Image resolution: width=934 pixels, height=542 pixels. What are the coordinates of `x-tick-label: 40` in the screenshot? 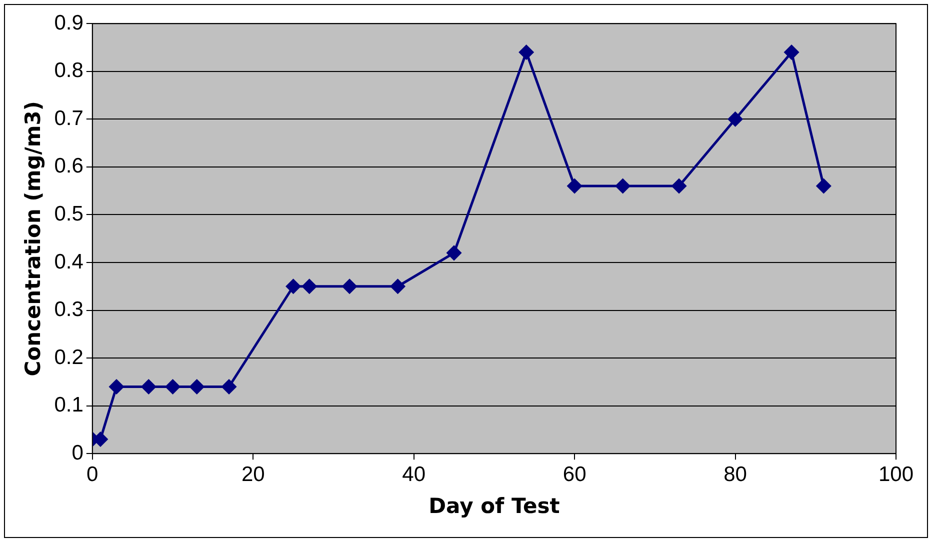 It's located at (414, 474).